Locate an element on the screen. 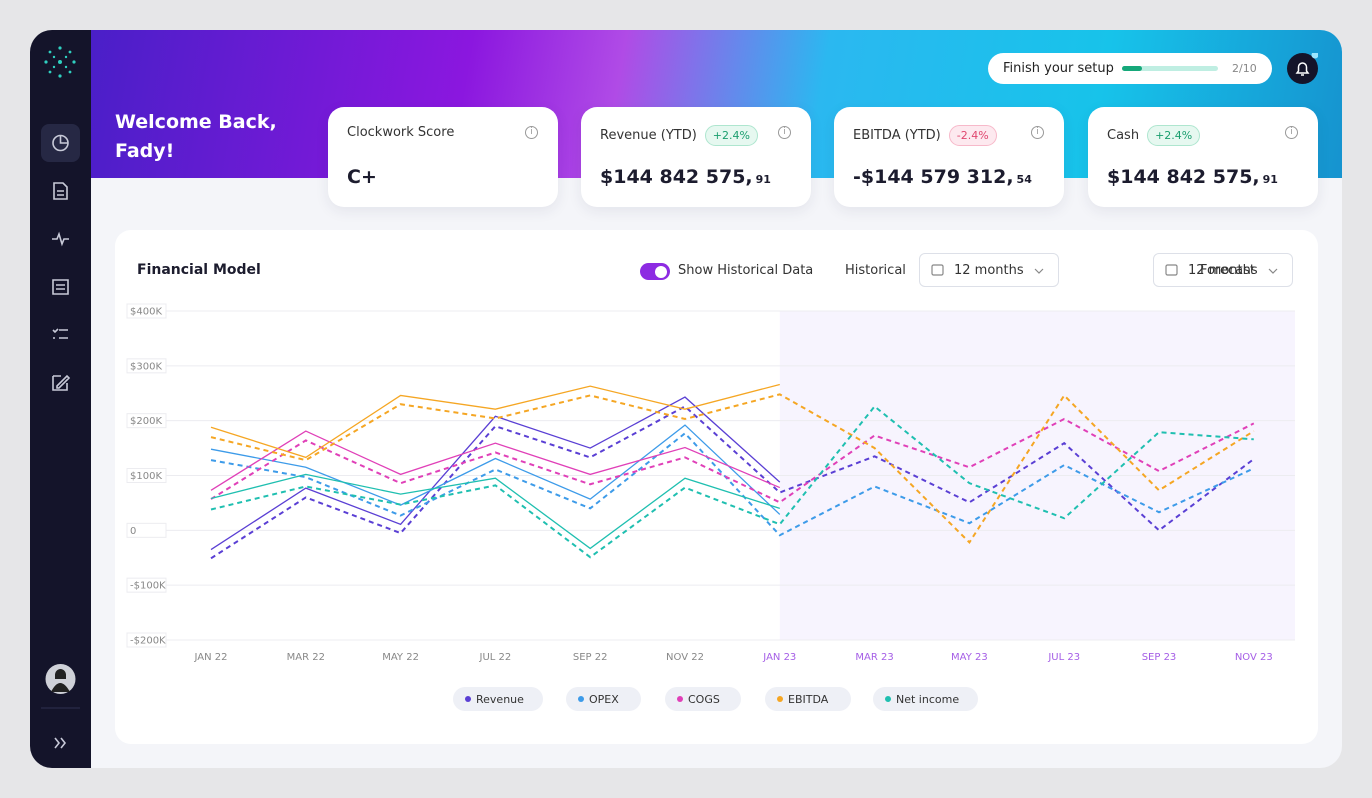  panel-title: Financial Model is located at coordinates (199, 270).